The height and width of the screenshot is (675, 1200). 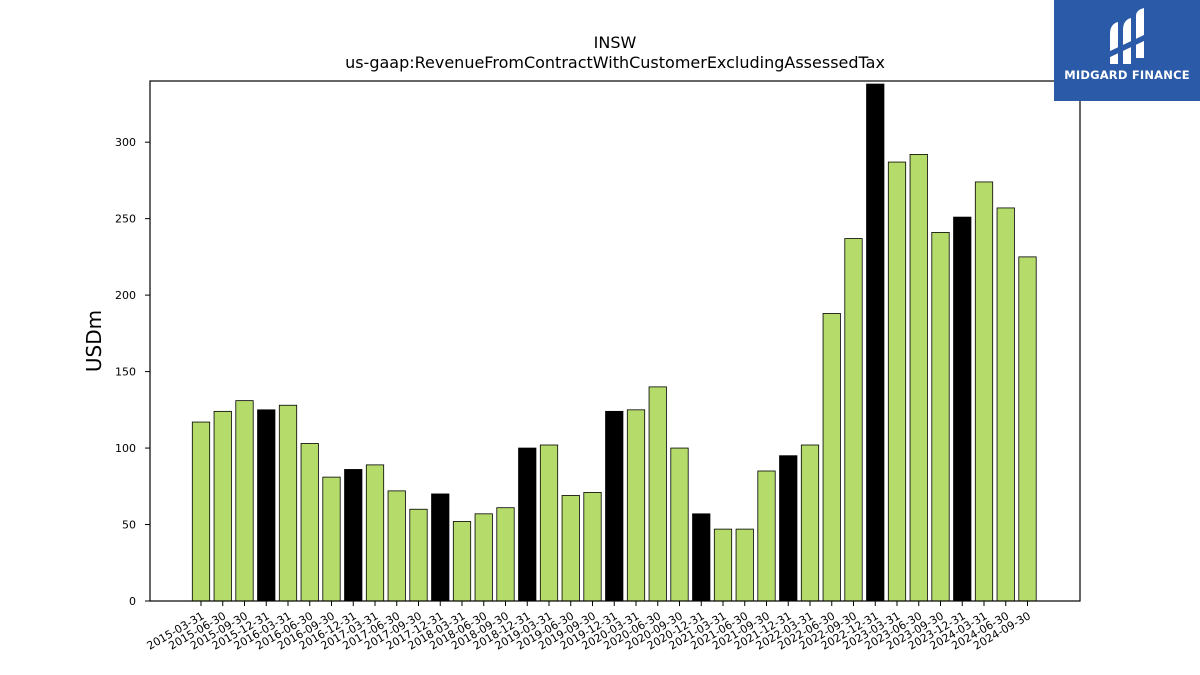 What do you see at coordinates (125, 448) in the screenshot?
I see `y-tick-label: 100` at bounding box center [125, 448].